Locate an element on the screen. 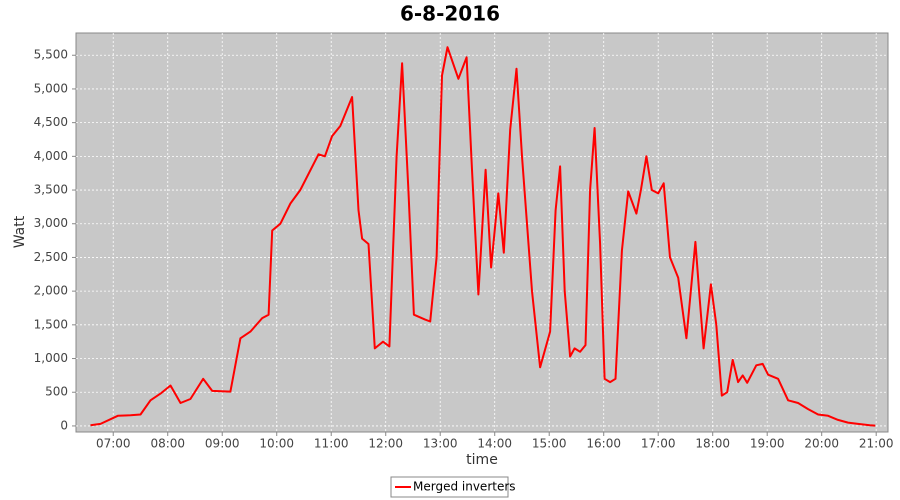 The image size is (900, 500). x-tick-label: 21:00 is located at coordinates (876, 444).